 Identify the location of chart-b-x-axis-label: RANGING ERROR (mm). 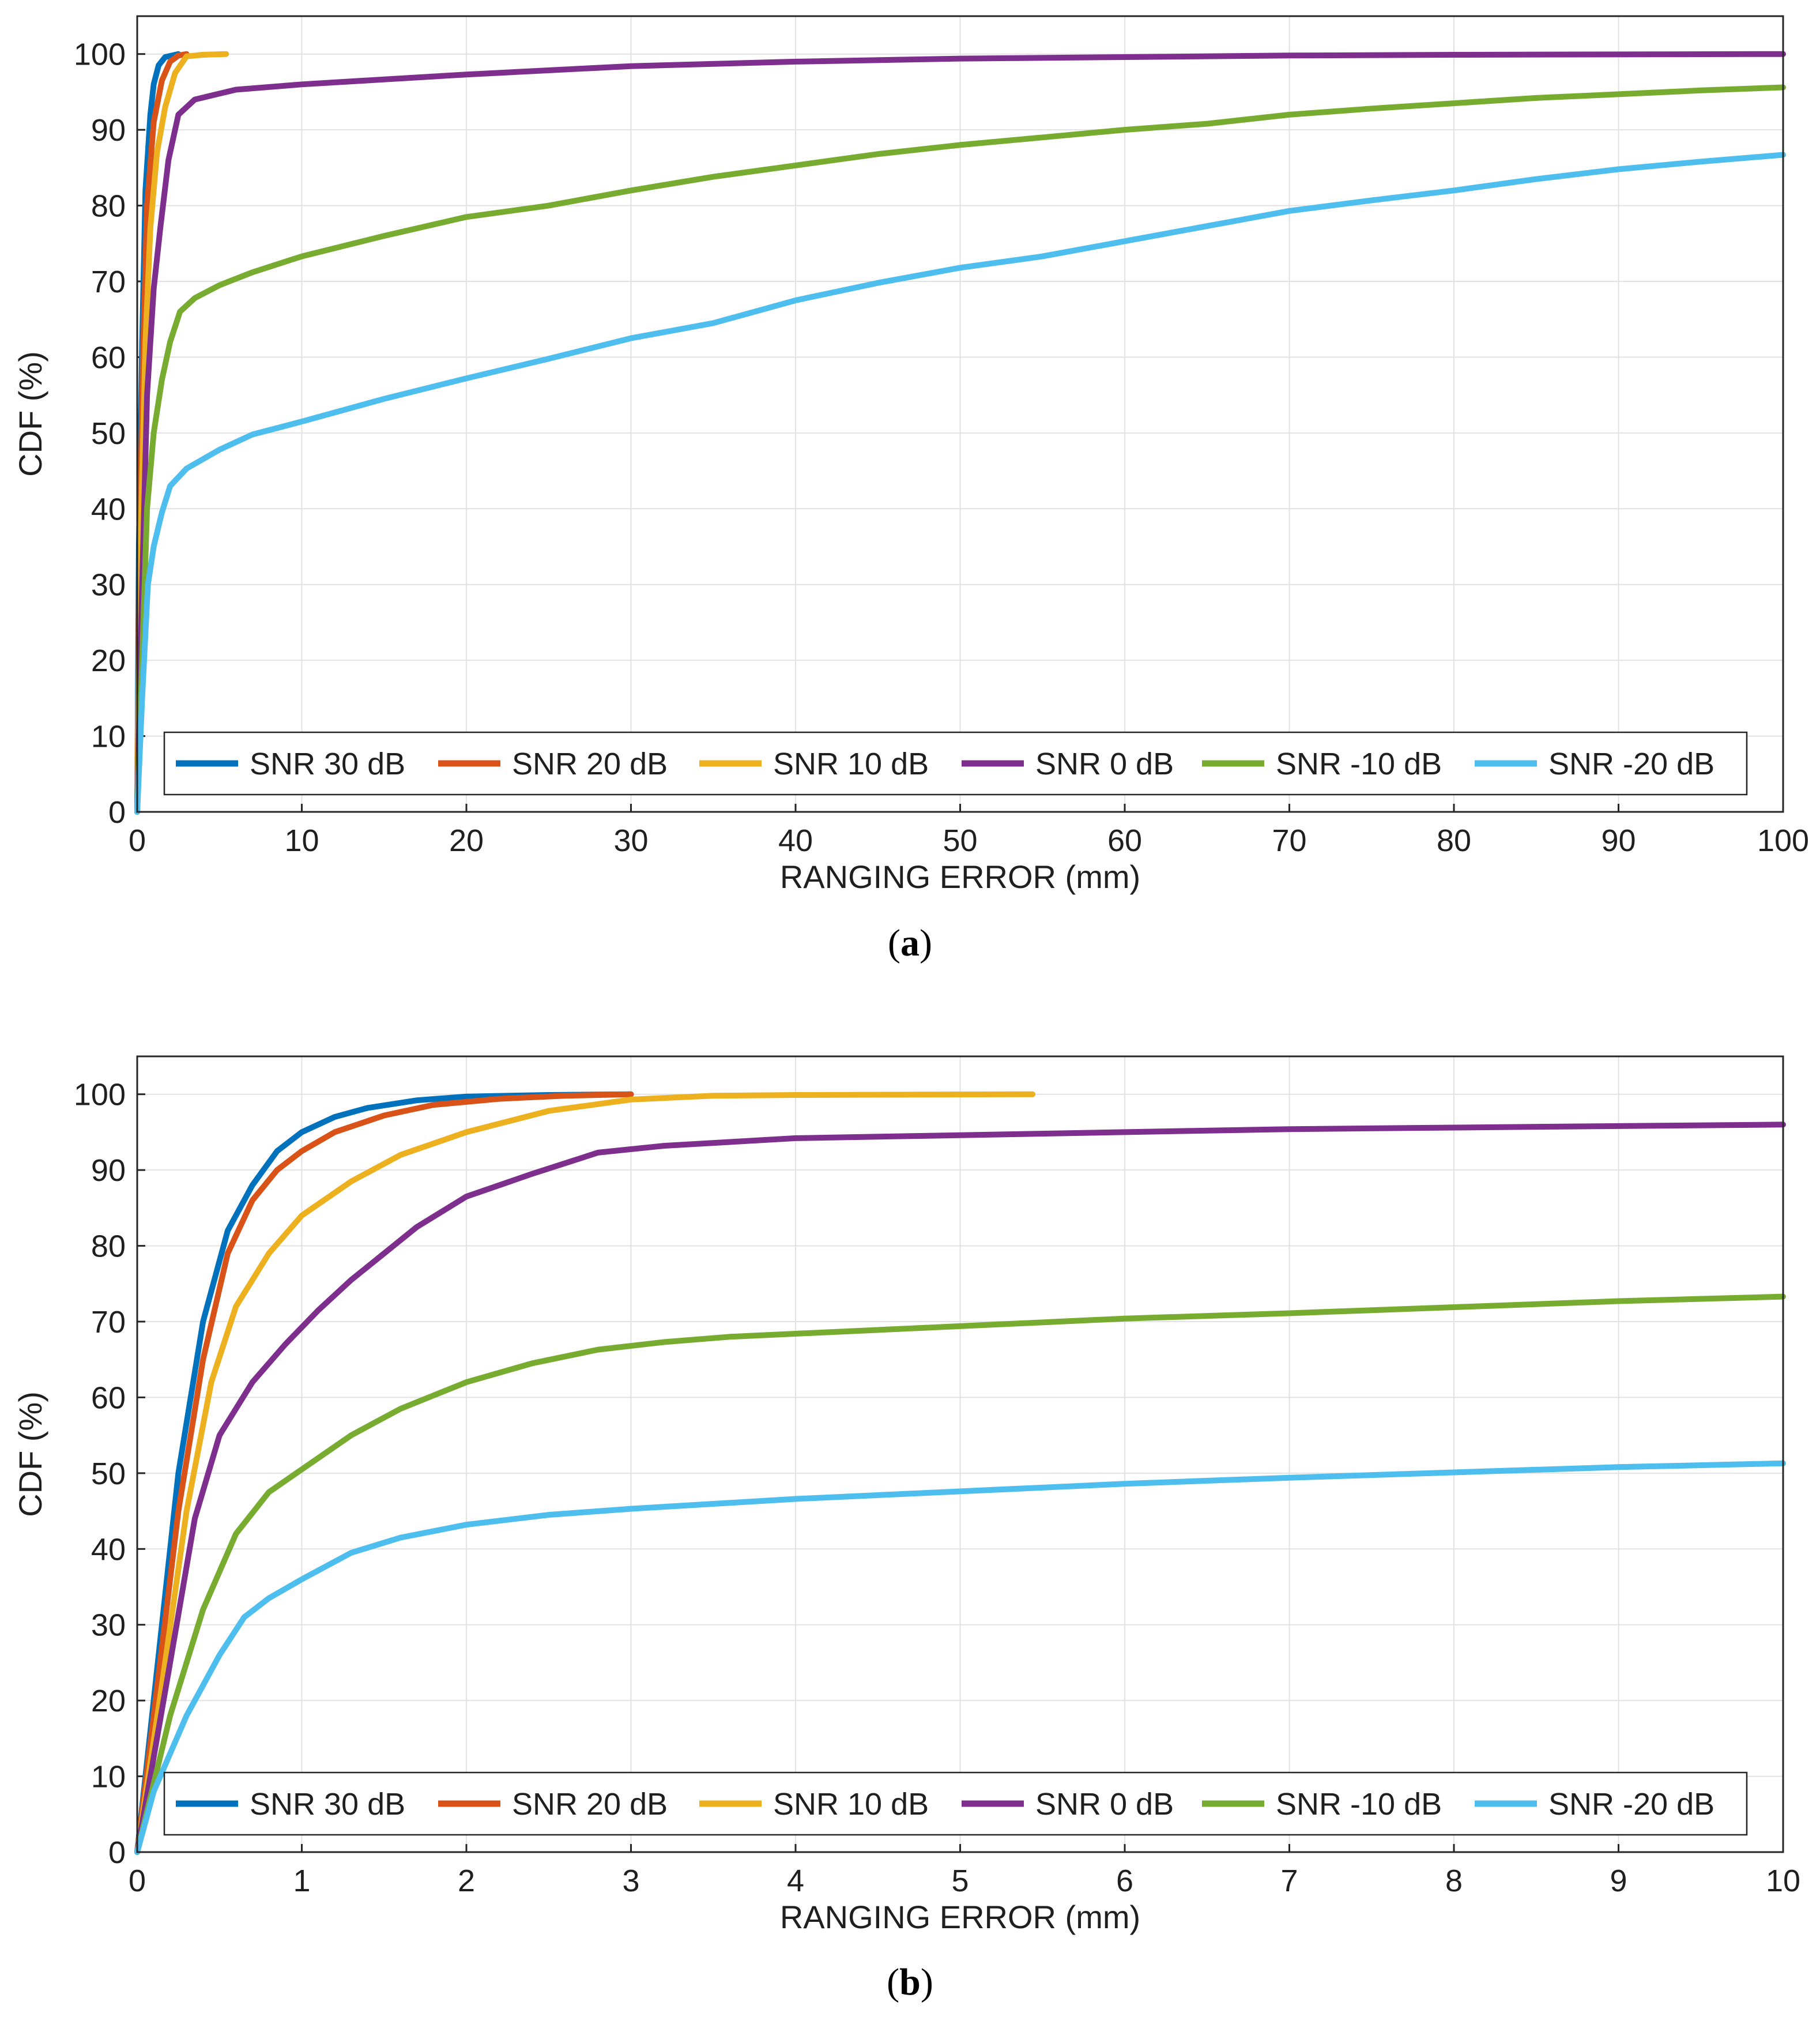
(960, 1917).